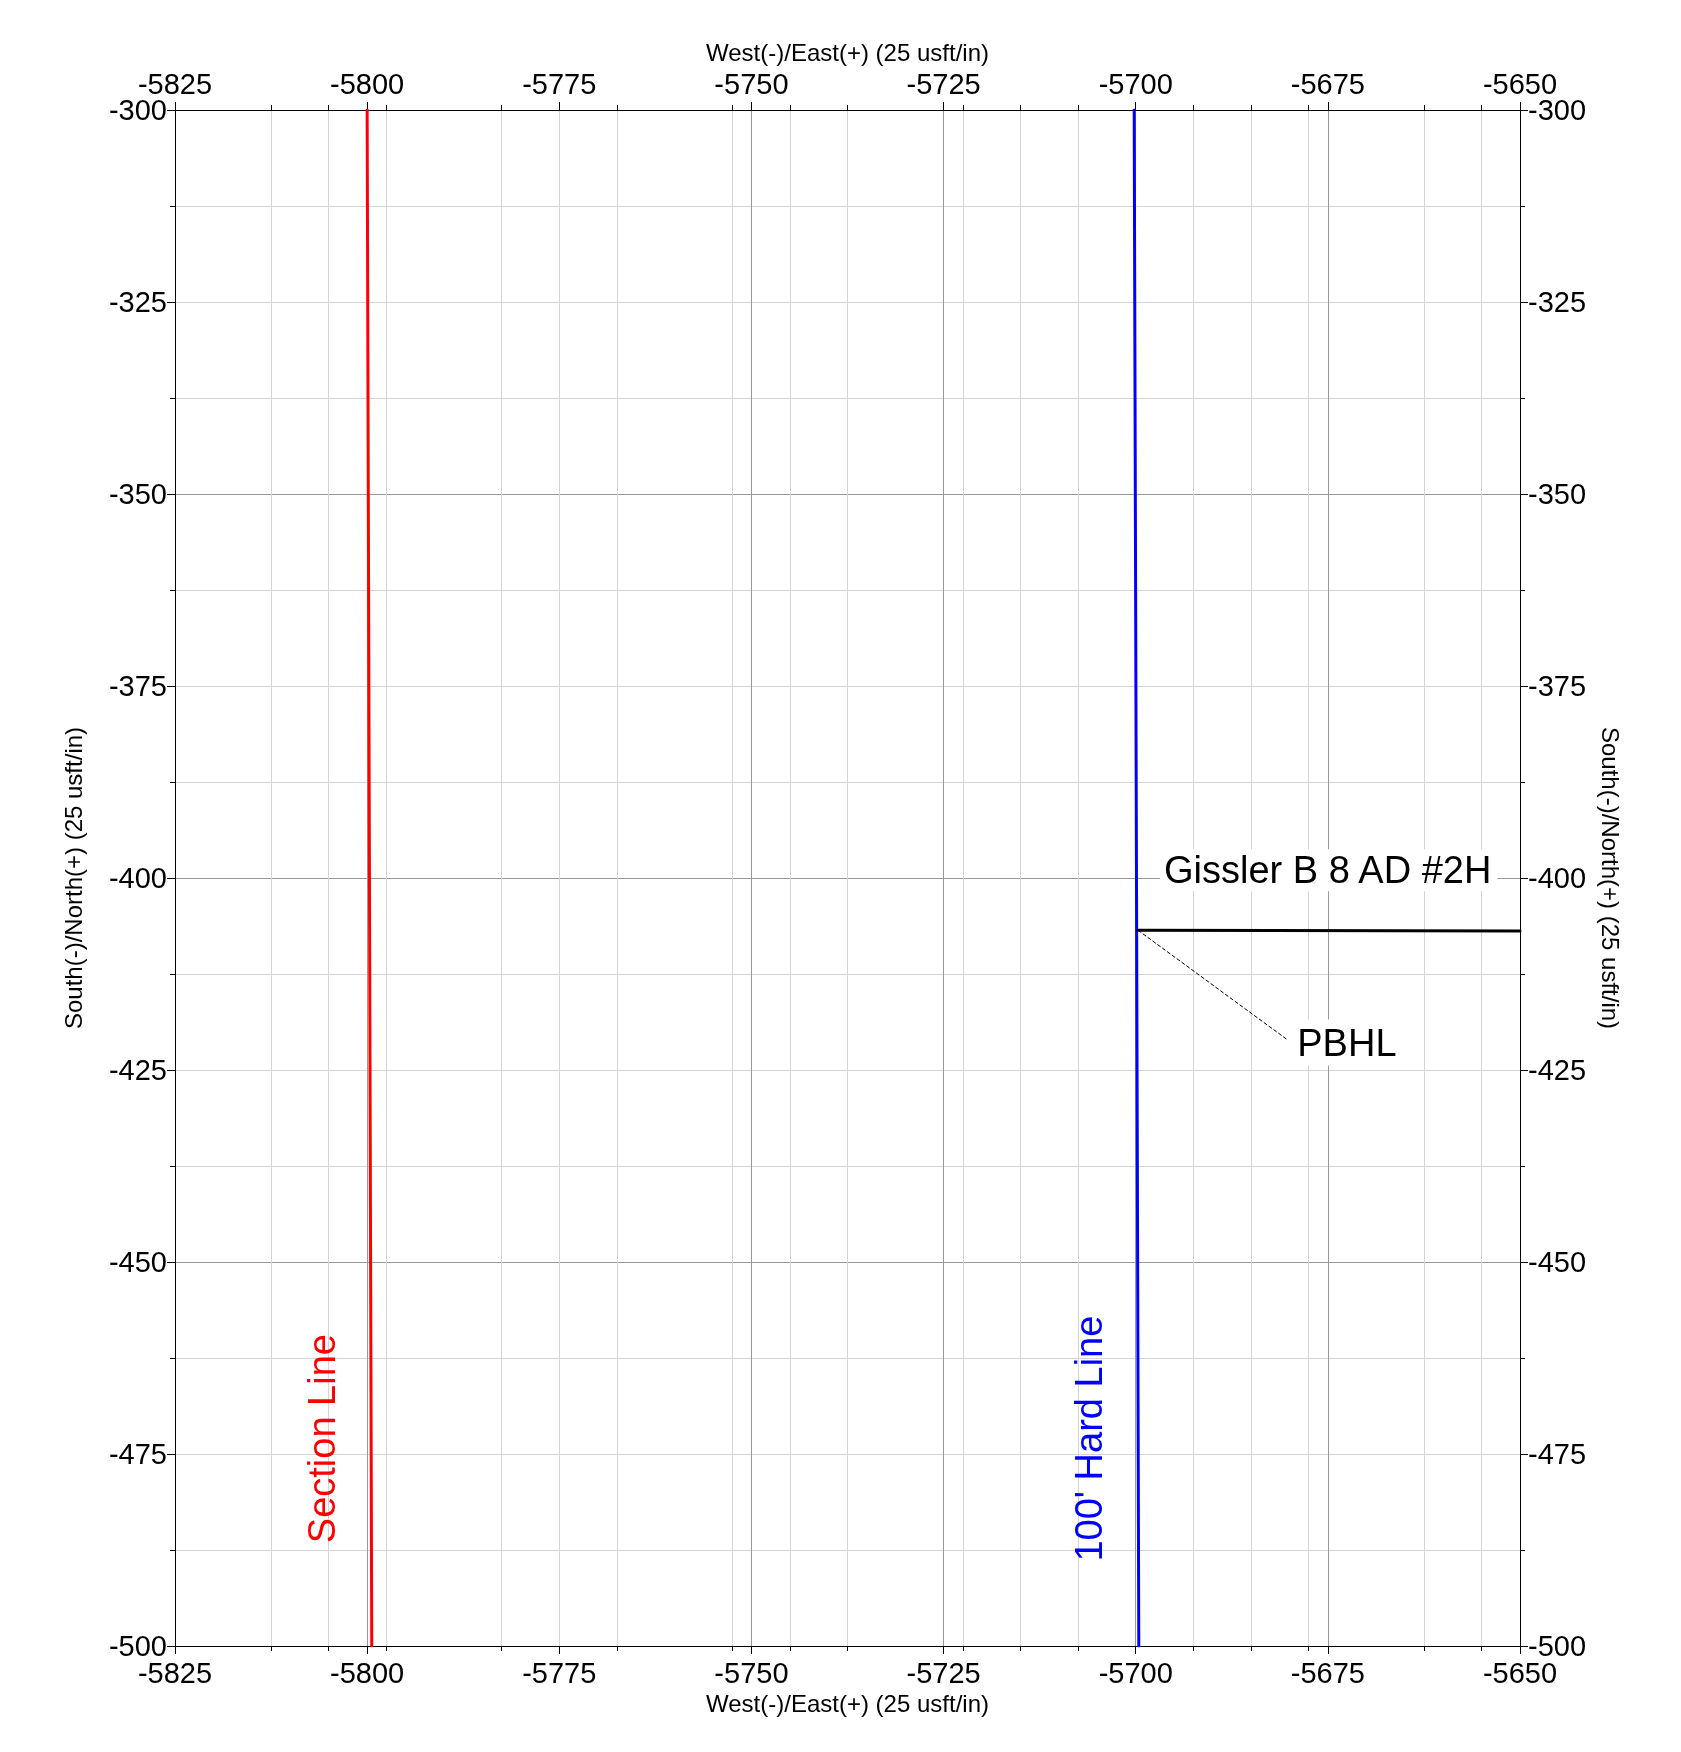 The width and height of the screenshot is (1681, 1752). Describe the element at coordinates (751, 1672) in the screenshot. I see `x-tick-label: -5750` at that location.